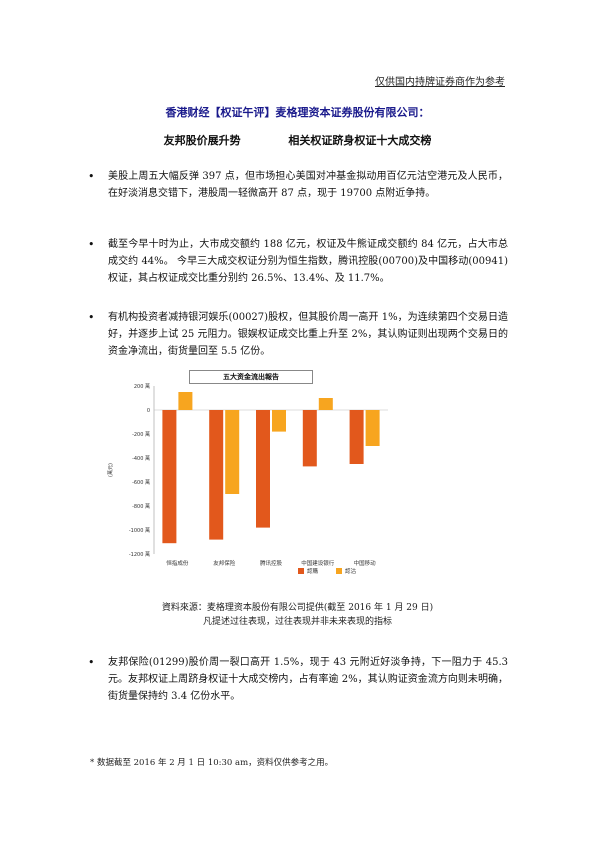 This screenshot has height=842, width=595. I want to click on y-tick-label: -200 萬, so click(141, 434).